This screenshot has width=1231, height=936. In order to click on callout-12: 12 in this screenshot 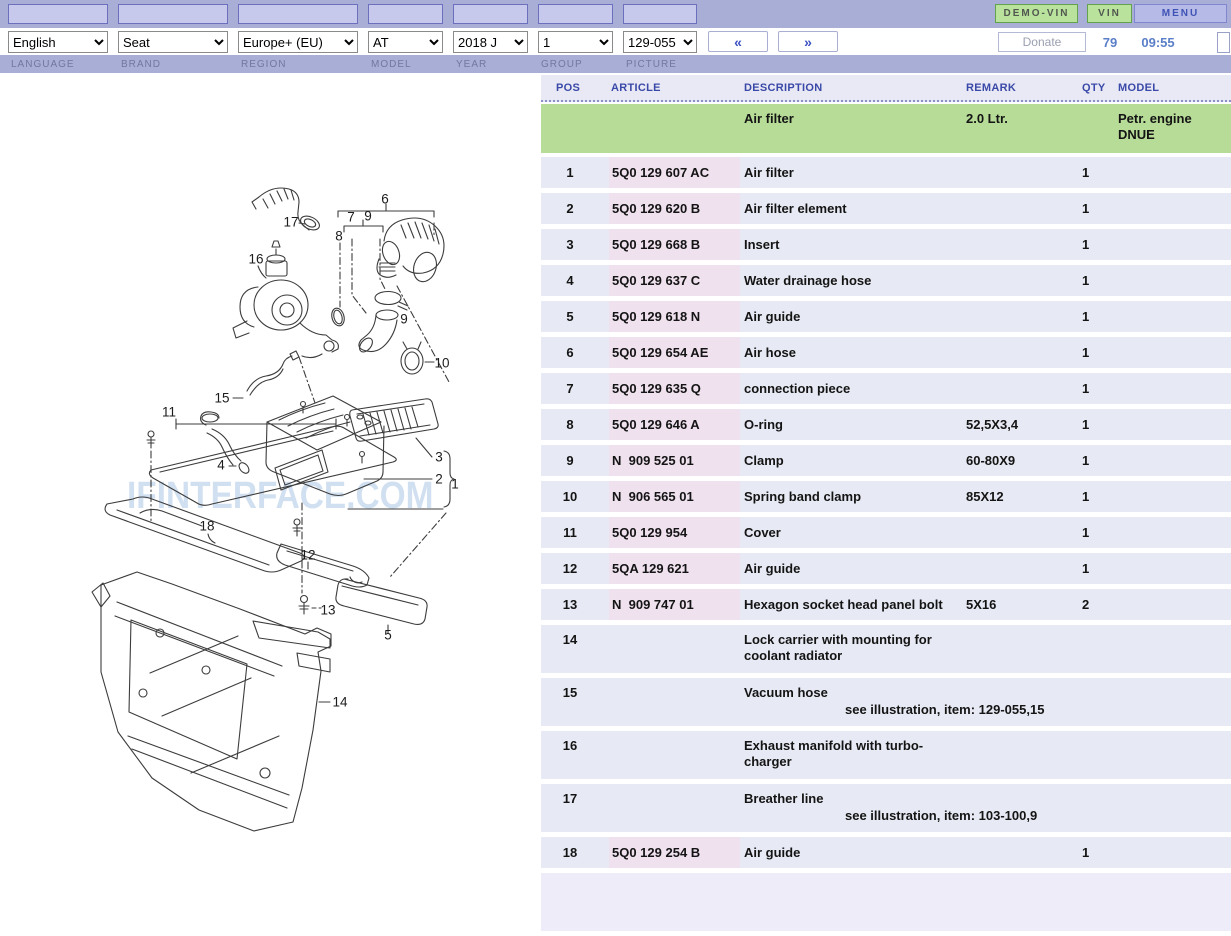, I will do `click(308, 555)`.